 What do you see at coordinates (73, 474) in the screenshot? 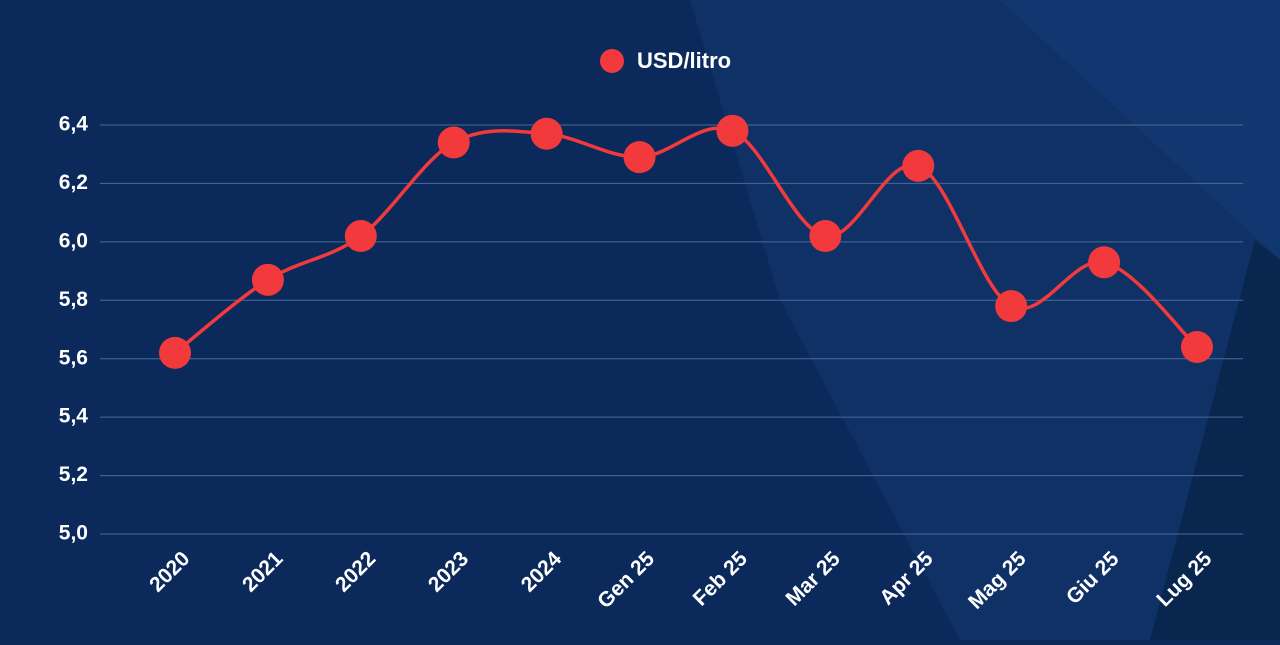
I see `y-tick-label: 5,2` at bounding box center [73, 474].